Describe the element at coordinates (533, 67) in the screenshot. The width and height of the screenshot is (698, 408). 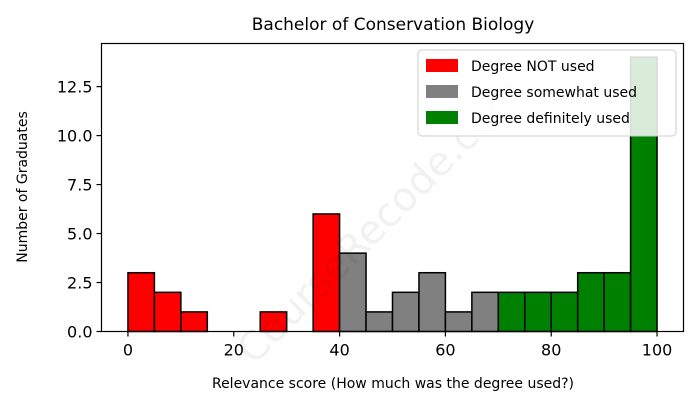
I see `legend-label: Degree NOT used` at that location.